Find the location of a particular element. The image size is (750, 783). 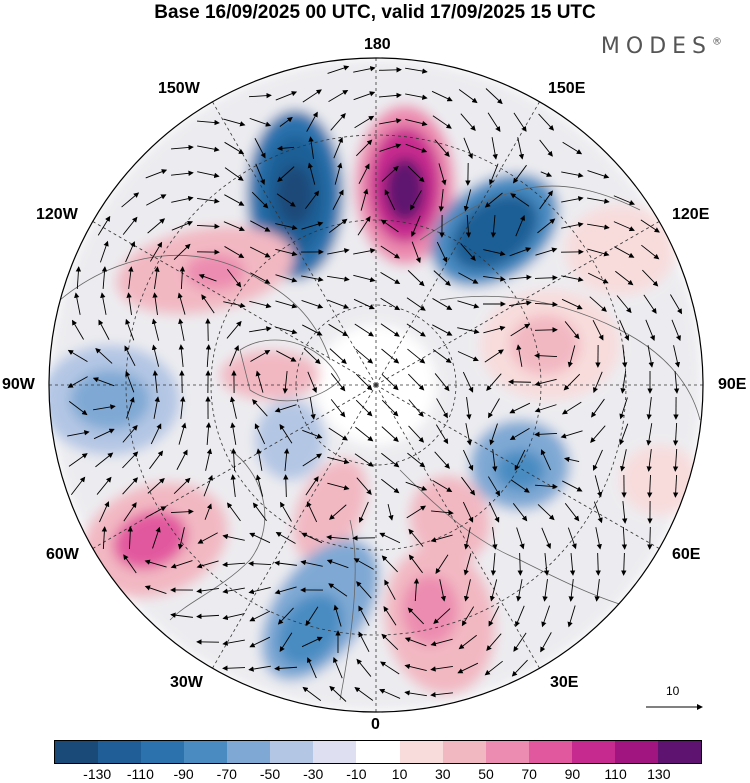

coastline is located at coordinates (217, 535).